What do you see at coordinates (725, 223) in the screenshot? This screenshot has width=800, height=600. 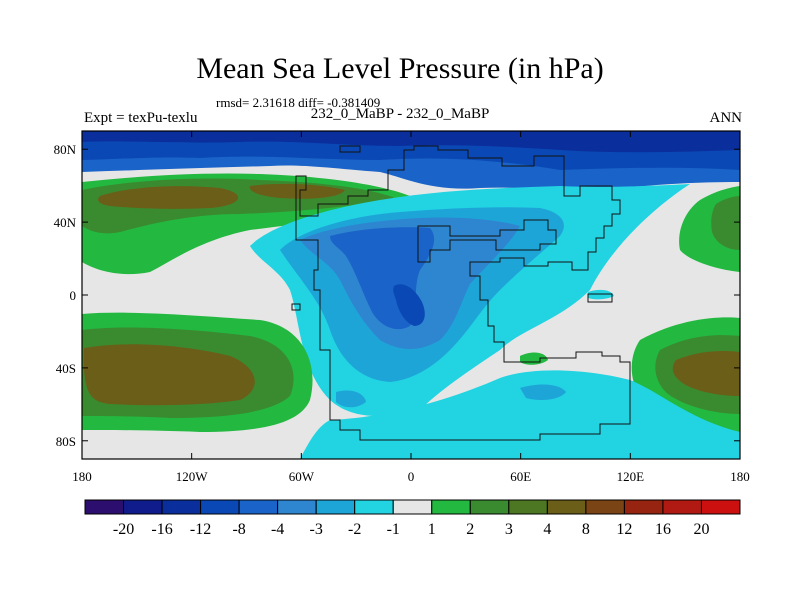 I see `field-east-pacific-high-core` at bounding box center [725, 223].